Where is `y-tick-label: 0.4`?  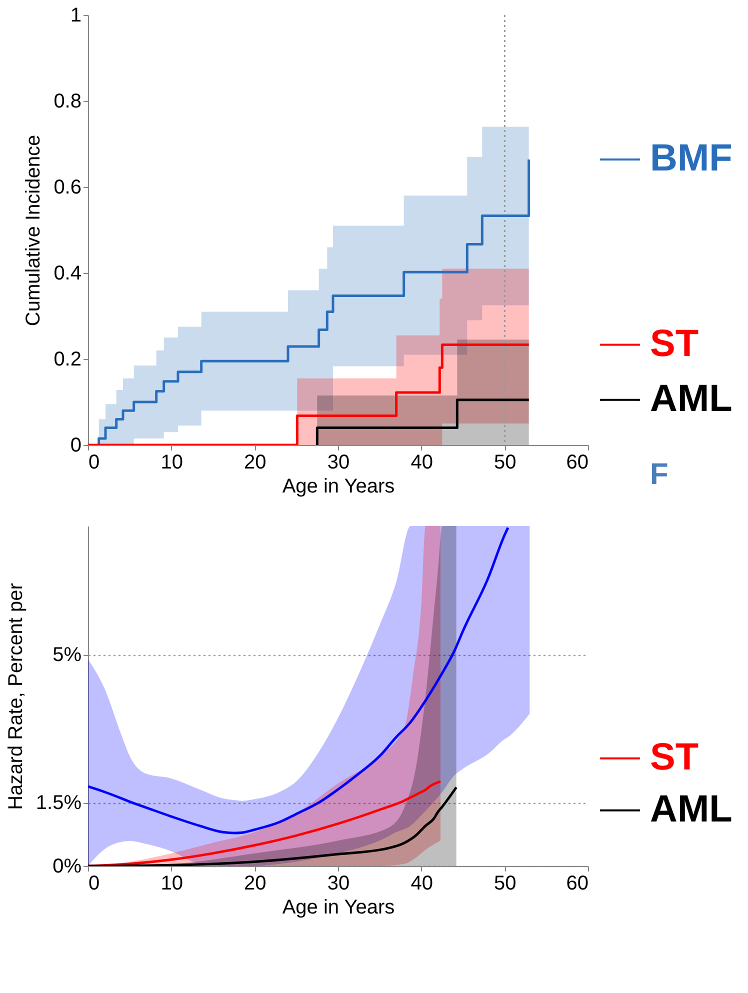 y-tick-label: 0.4 is located at coordinates (68, 273).